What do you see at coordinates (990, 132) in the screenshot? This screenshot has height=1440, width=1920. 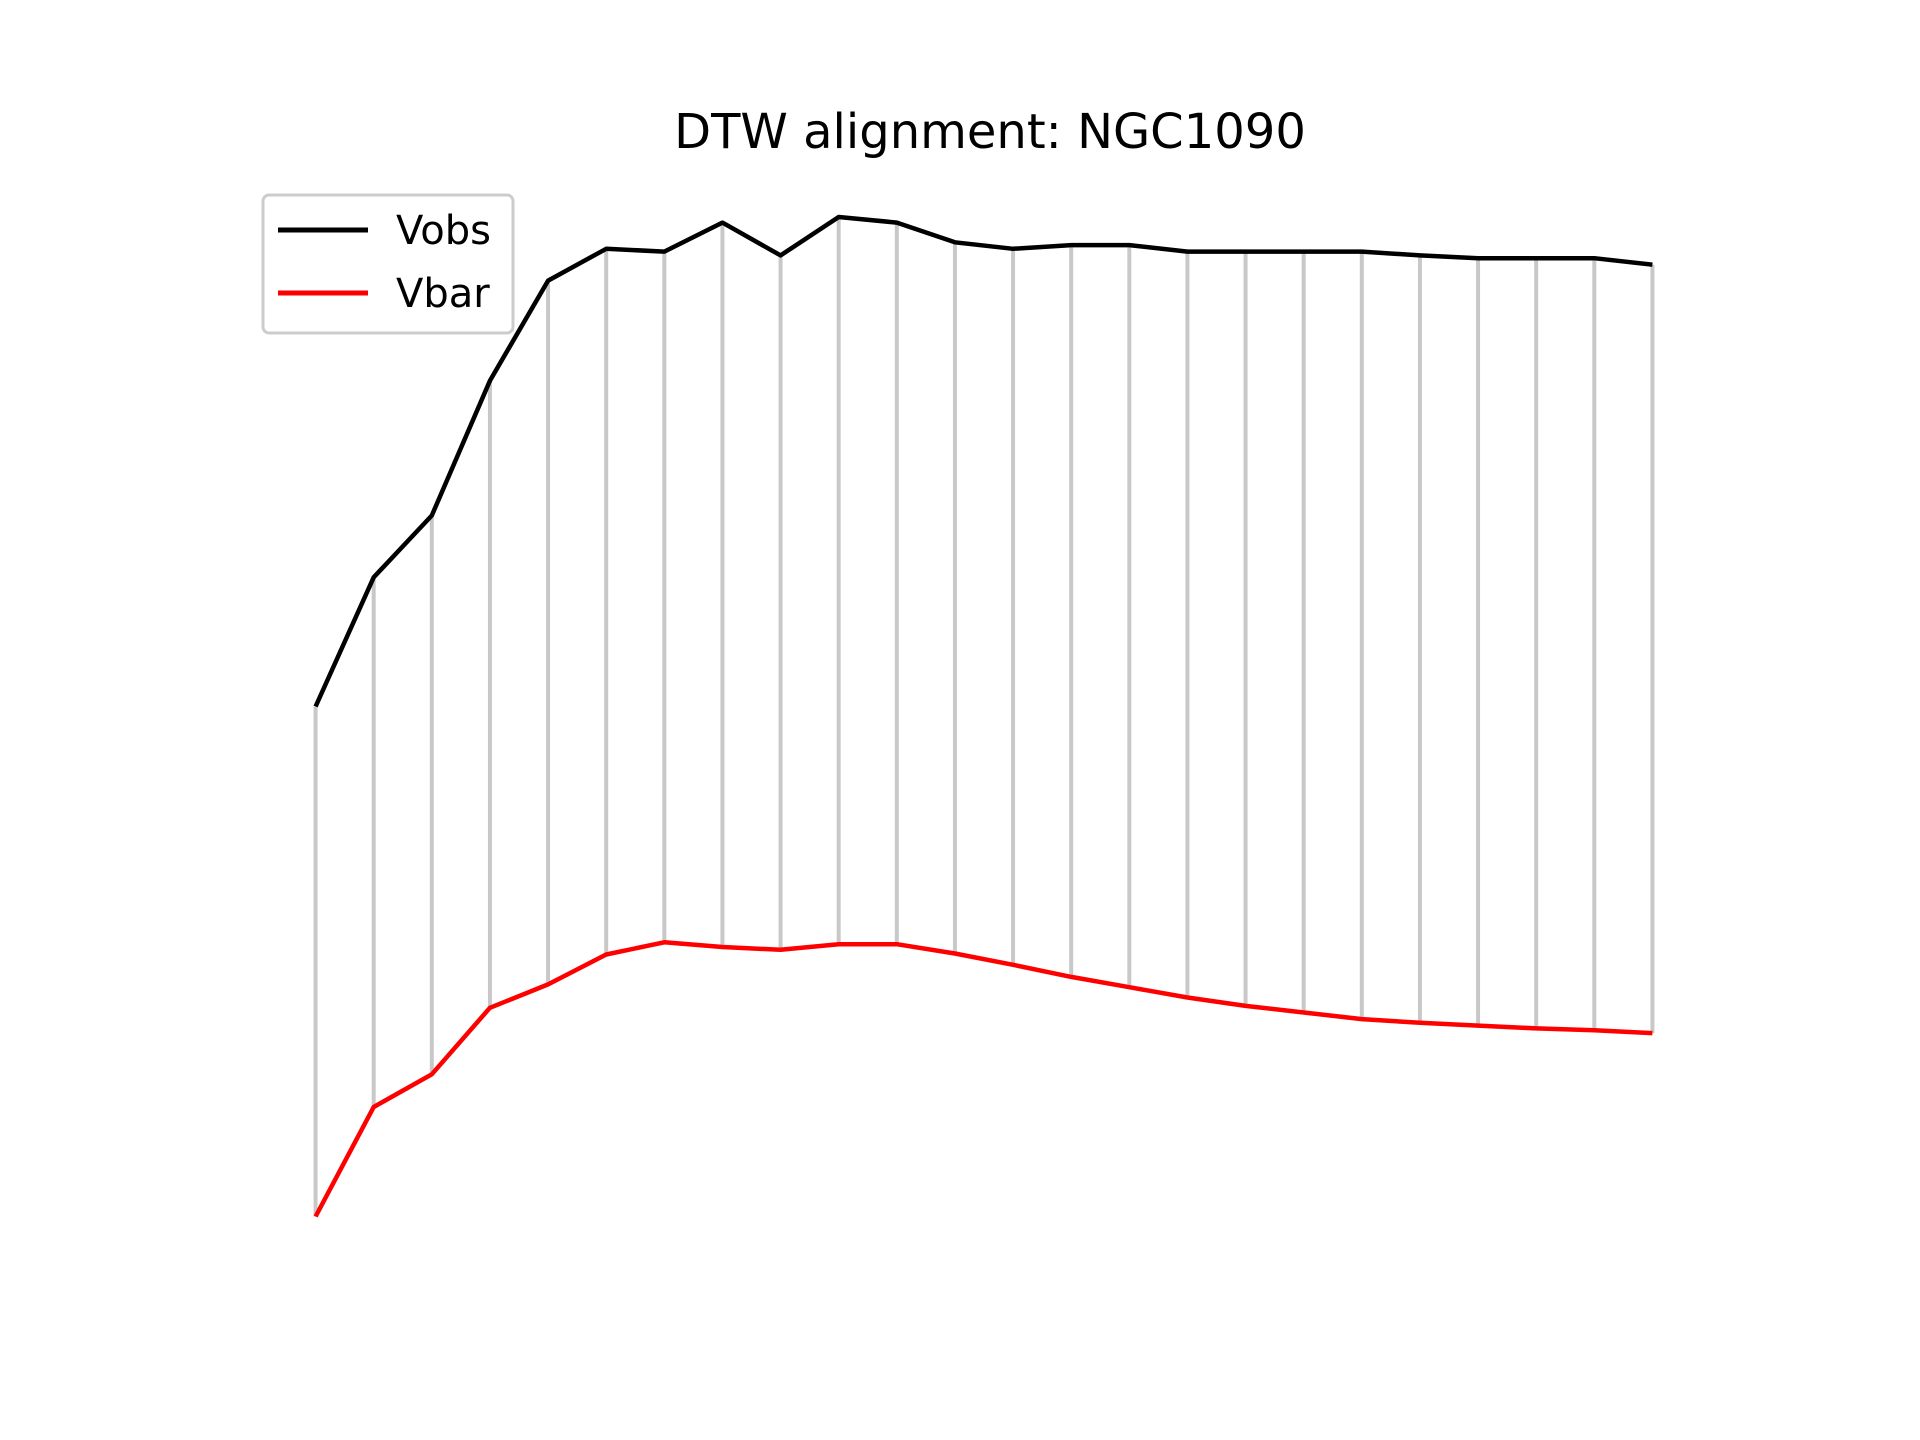 I see `chart-title: DTW alignment: NGC1090` at bounding box center [990, 132].